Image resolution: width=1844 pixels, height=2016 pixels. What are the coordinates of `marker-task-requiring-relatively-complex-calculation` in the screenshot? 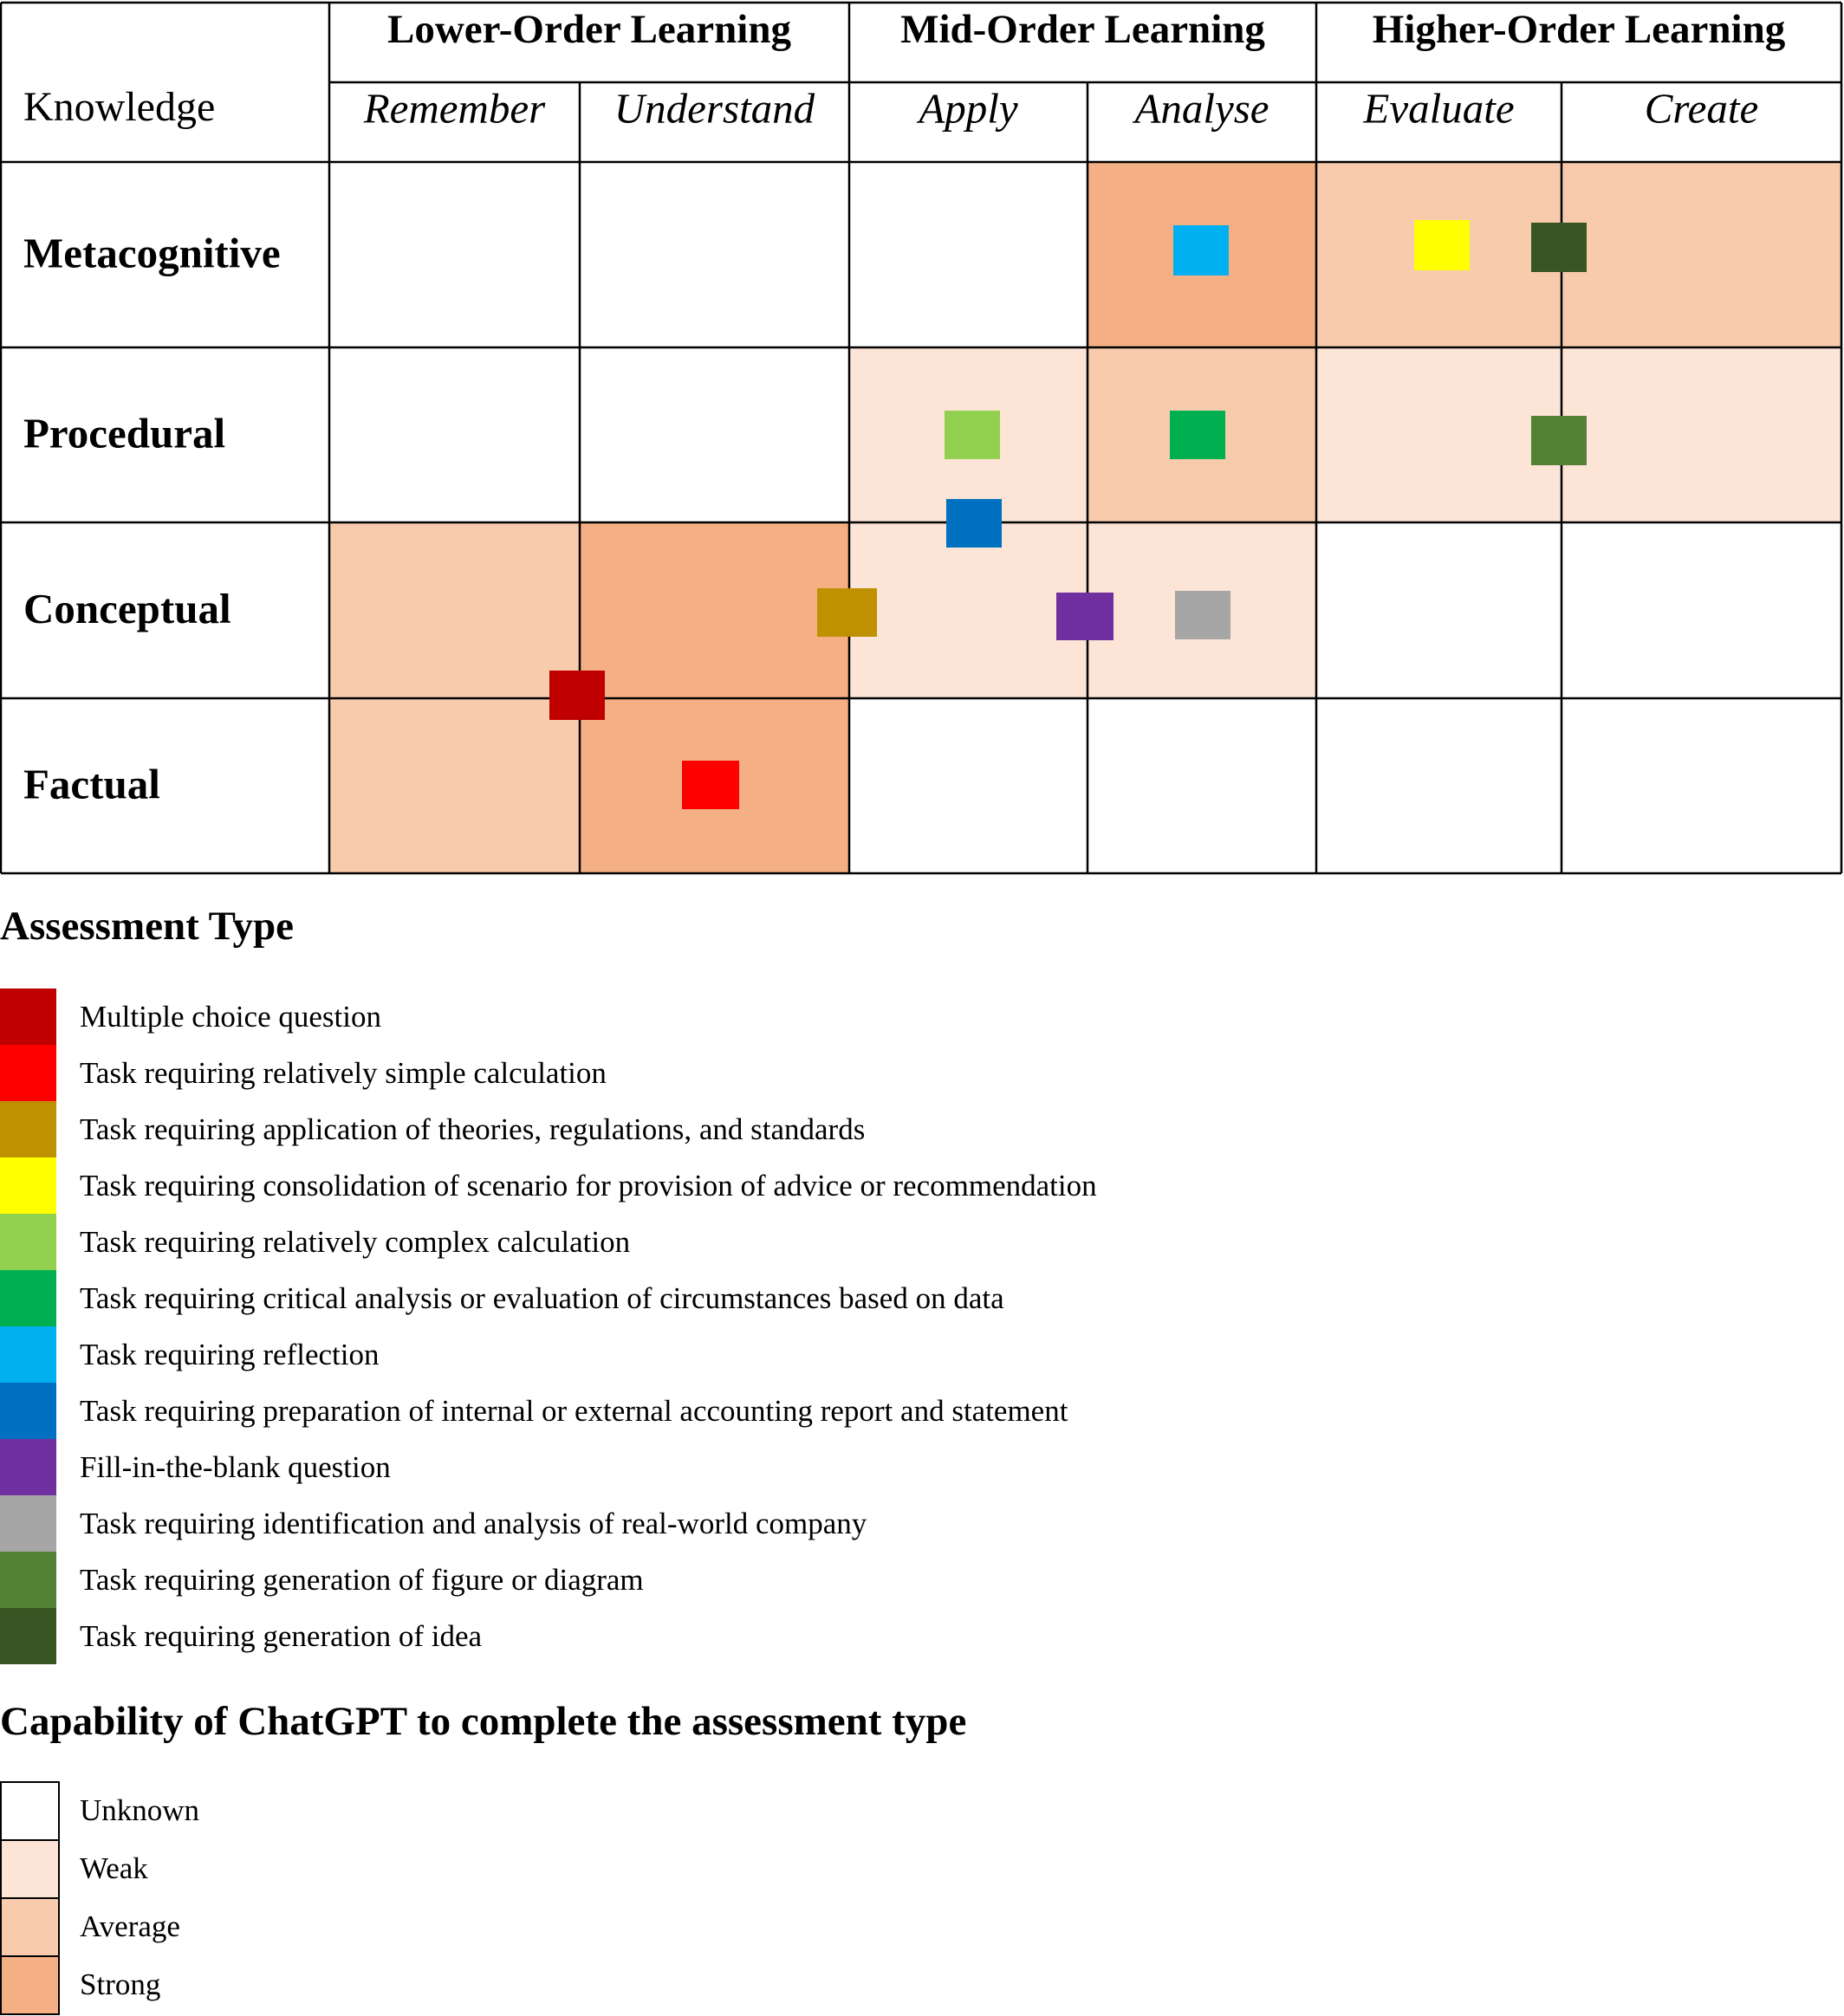 It's located at (972, 435).